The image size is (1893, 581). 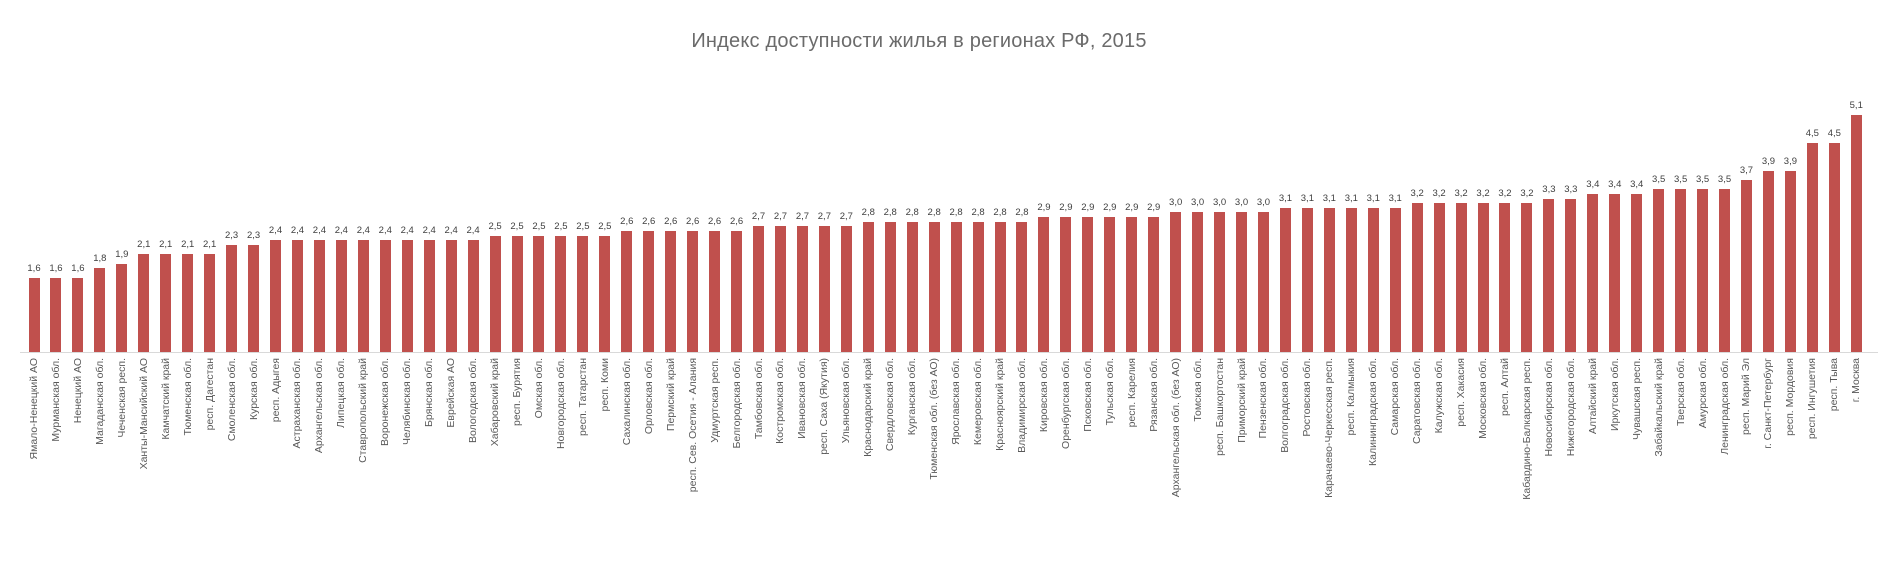 I want to click on x-axis-label: респ. Хакасия, so click(x=1461, y=392).